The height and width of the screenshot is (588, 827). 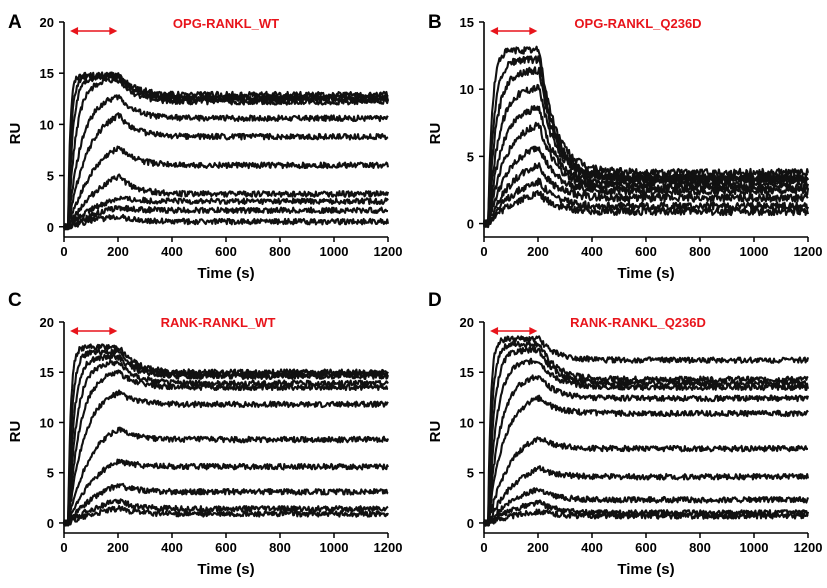 I want to click on panel-letter: D, so click(x=435, y=300).